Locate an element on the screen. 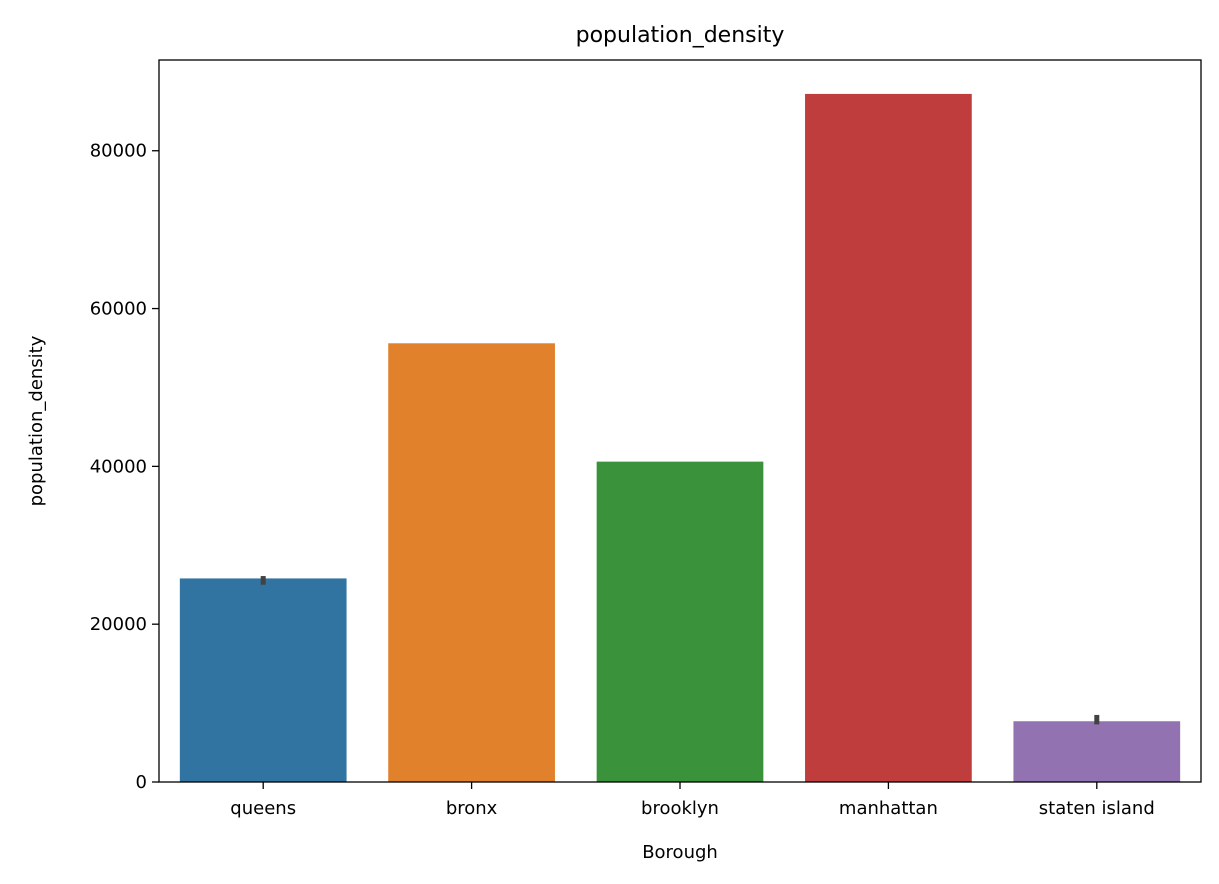 The height and width of the screenshot is (884, 1219). x-tick-label: staten island is located at coordinates (1097, 808).